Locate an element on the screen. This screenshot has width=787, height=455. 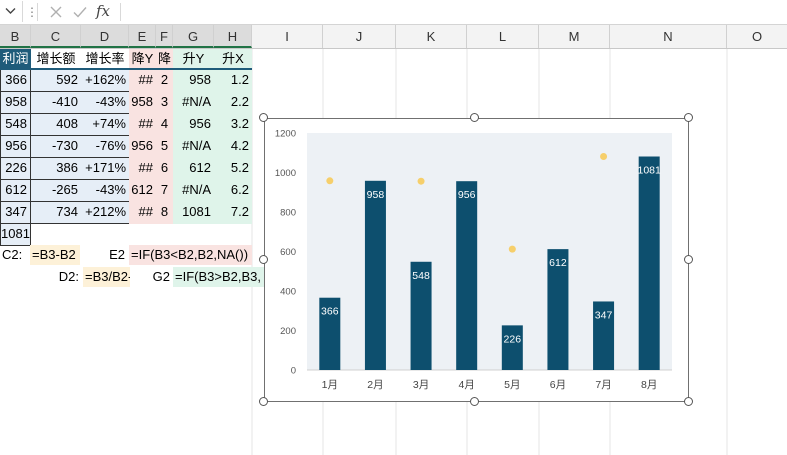
cell-h8: 6.2 is located at coordinates (233, 191).